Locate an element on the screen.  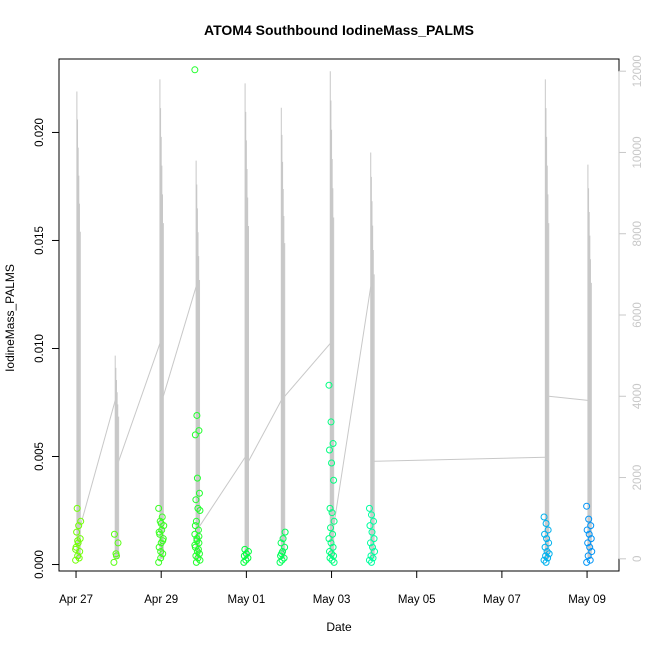
y-tick-label: 0.005 is located at coordinates (40, 456).